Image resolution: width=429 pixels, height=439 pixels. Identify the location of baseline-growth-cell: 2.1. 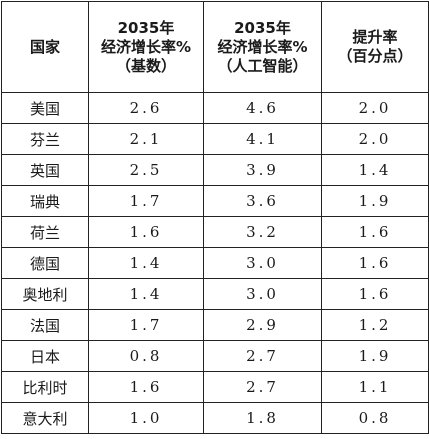
(146, 139).